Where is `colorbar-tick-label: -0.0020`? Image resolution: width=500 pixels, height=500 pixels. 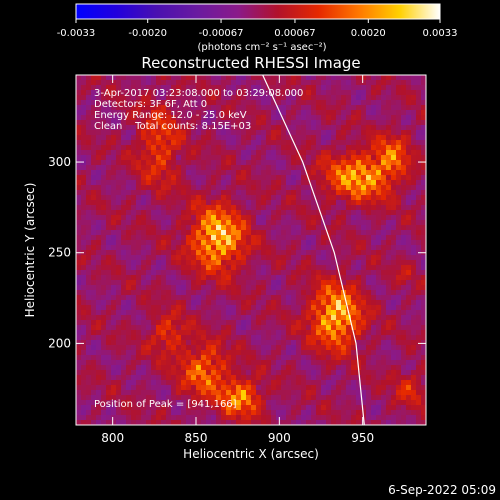
colorbar-tick-label: -0.0020 is located at coordinates (147, 33).